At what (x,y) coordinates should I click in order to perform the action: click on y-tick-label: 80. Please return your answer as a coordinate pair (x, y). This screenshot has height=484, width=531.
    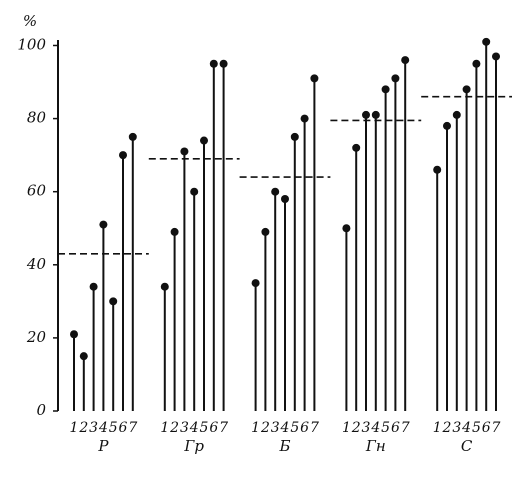
    Looking at the image, I should click on (37, 118).